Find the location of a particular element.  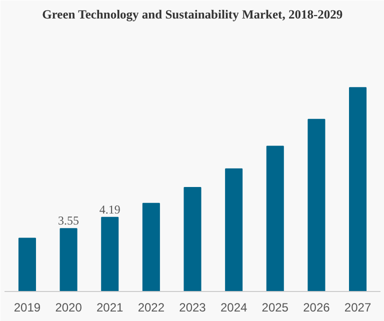

x-tick-label: 2019 is located at coordinates (27, 307).